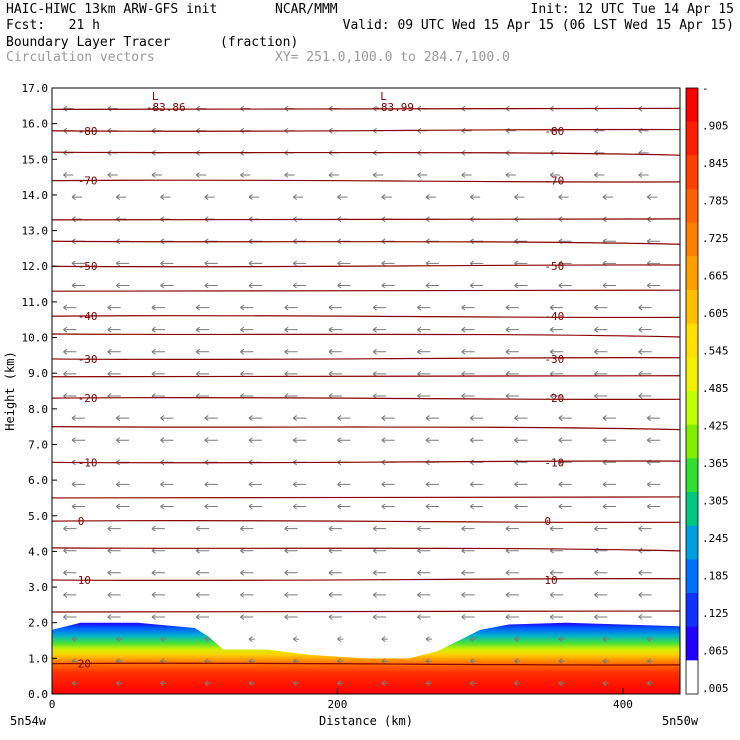 Image resolution: width=740 pixels, height=740 pixels. I want to click on x-start-location: 5n54w, so click(28, 721).